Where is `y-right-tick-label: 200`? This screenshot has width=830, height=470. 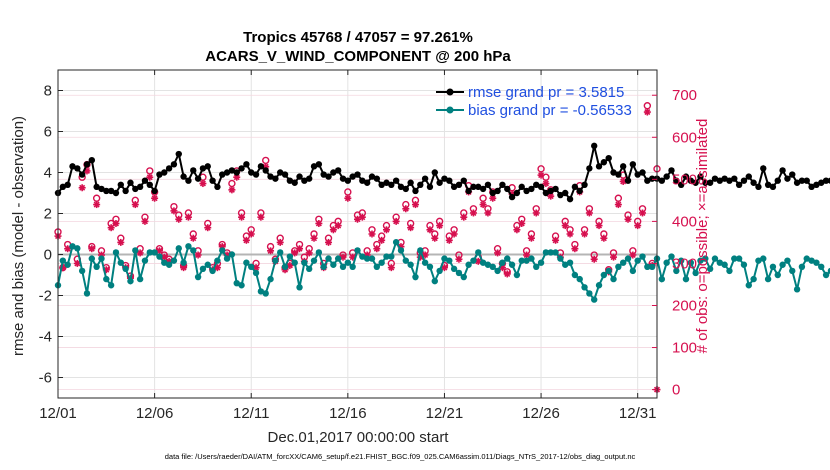 y-right-tick-label: 200 is located at coordinates (684, 305).